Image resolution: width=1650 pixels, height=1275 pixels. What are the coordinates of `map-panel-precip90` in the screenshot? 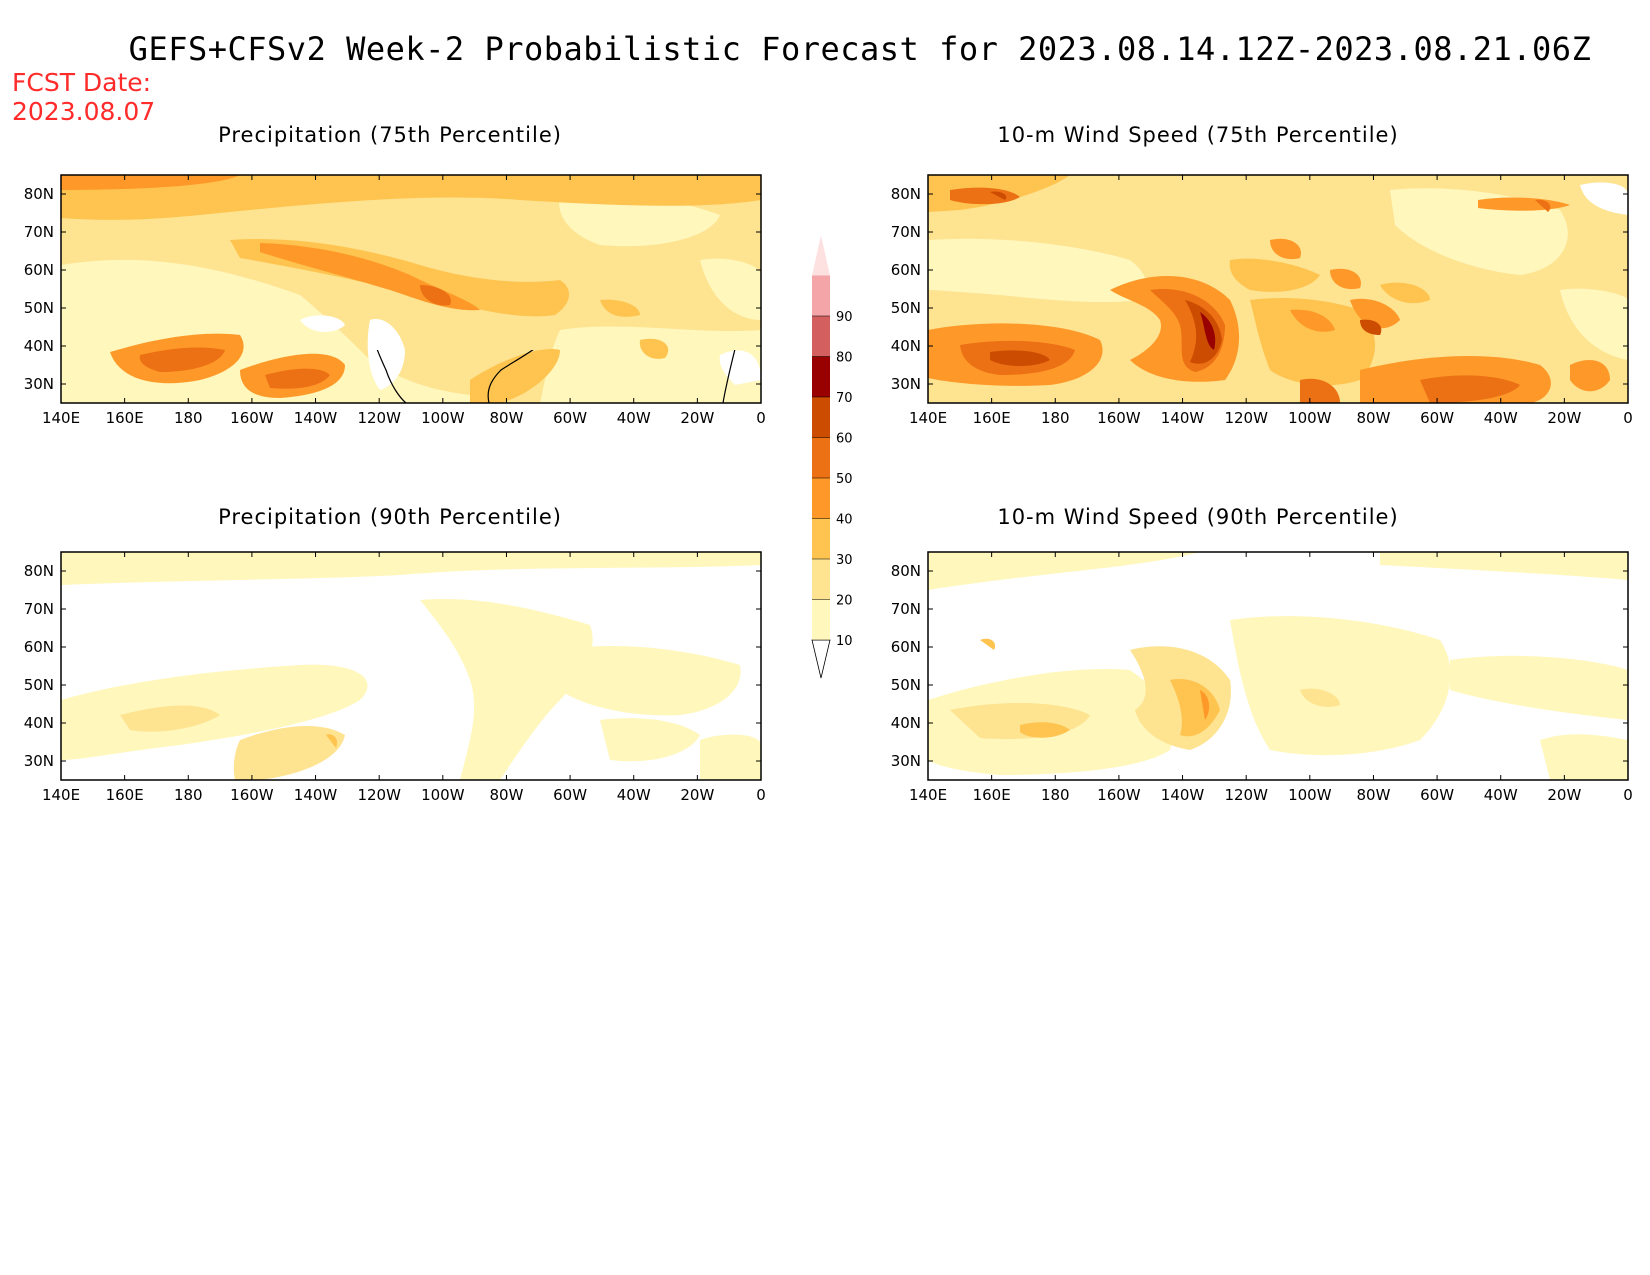 It's located at (411, 666).